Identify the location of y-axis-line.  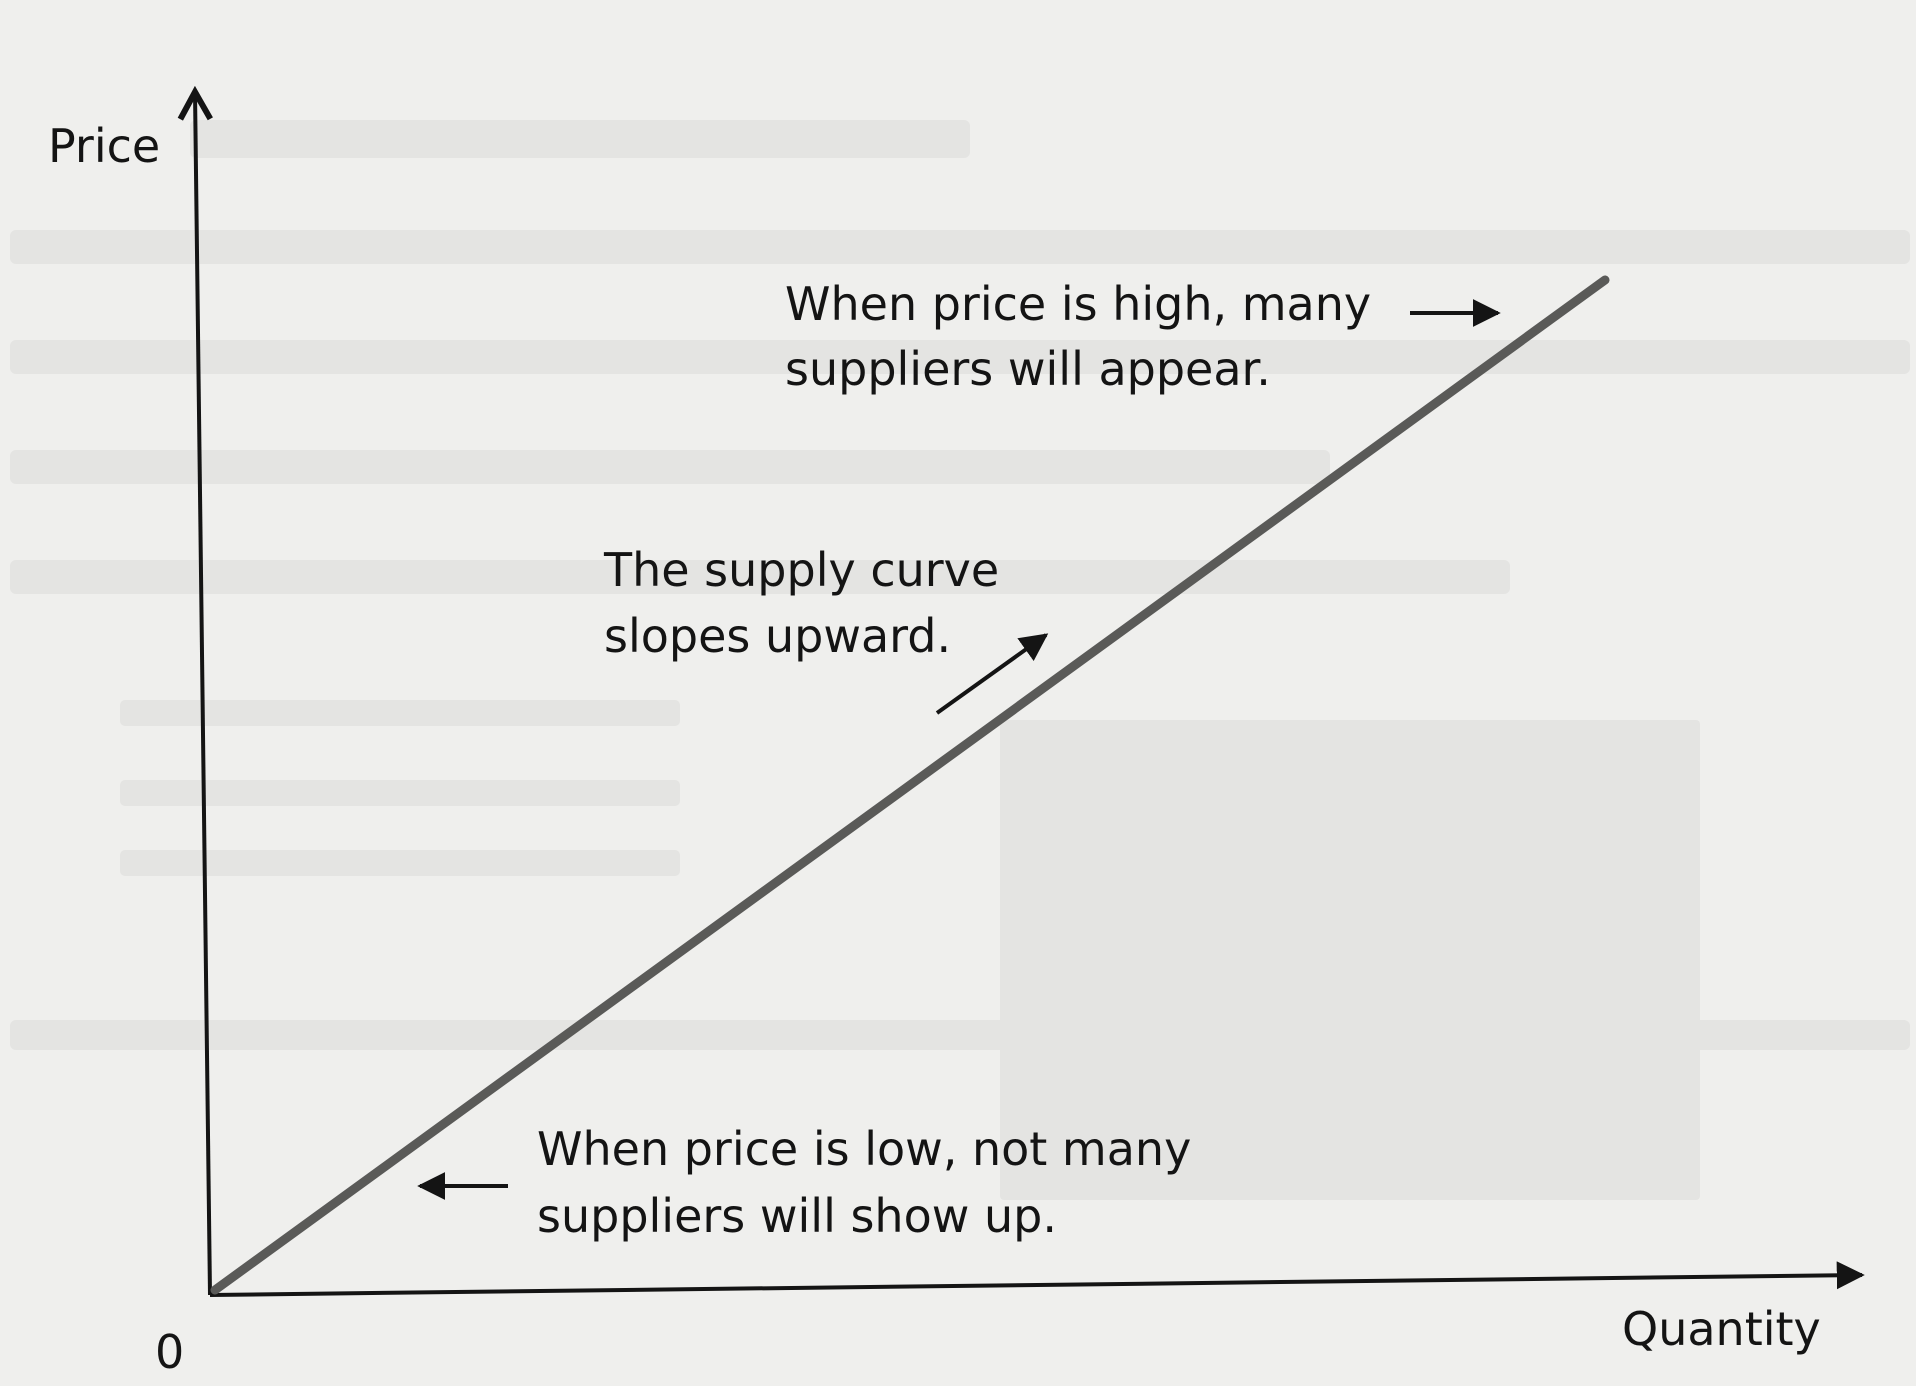
(202, 693).